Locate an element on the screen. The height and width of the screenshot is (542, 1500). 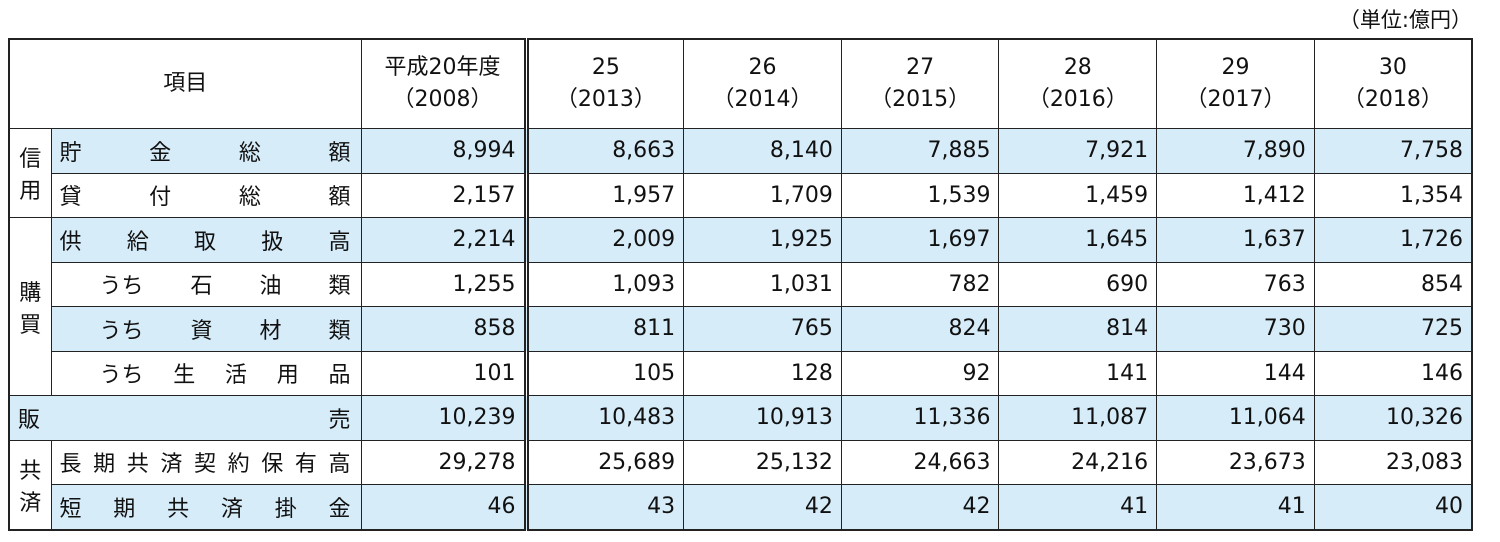
value-cell: 1,255 is located at coordinates (444, 284).